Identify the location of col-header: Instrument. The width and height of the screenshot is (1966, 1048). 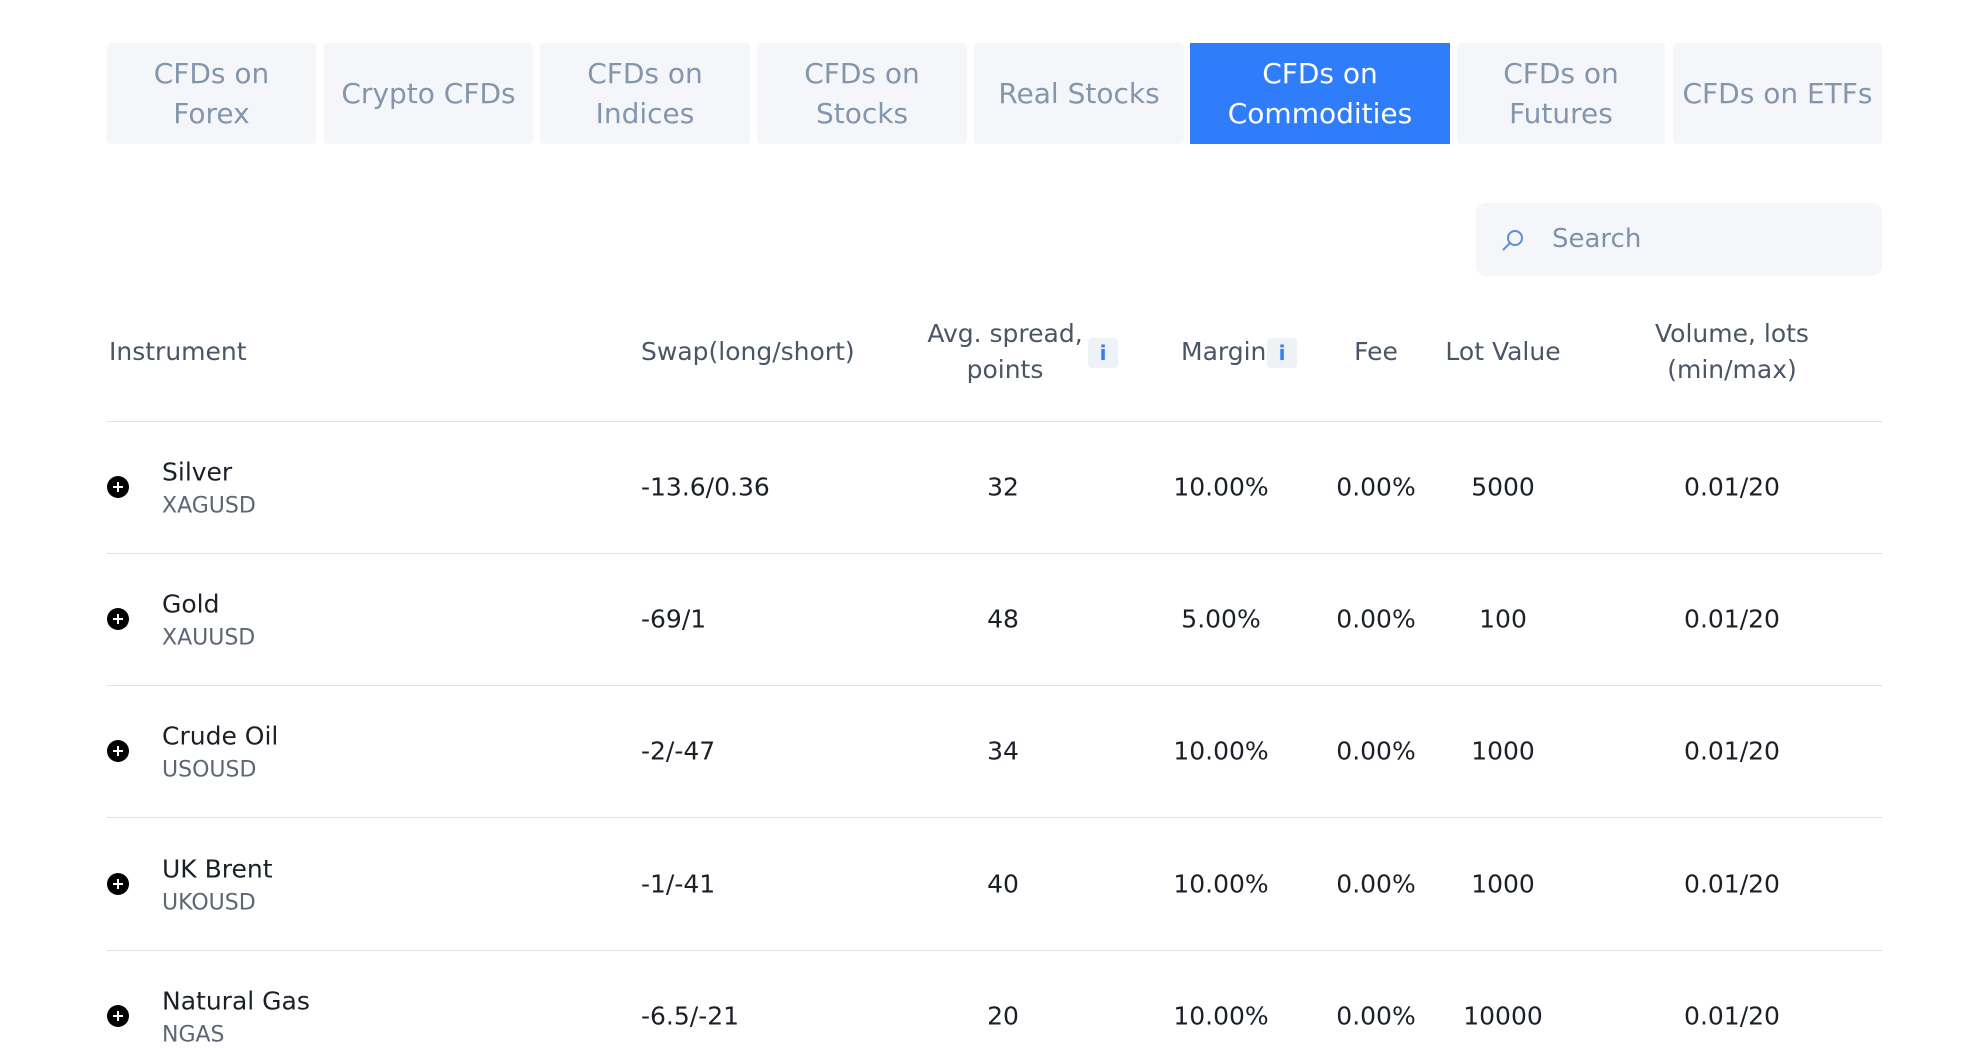
(178, 351).